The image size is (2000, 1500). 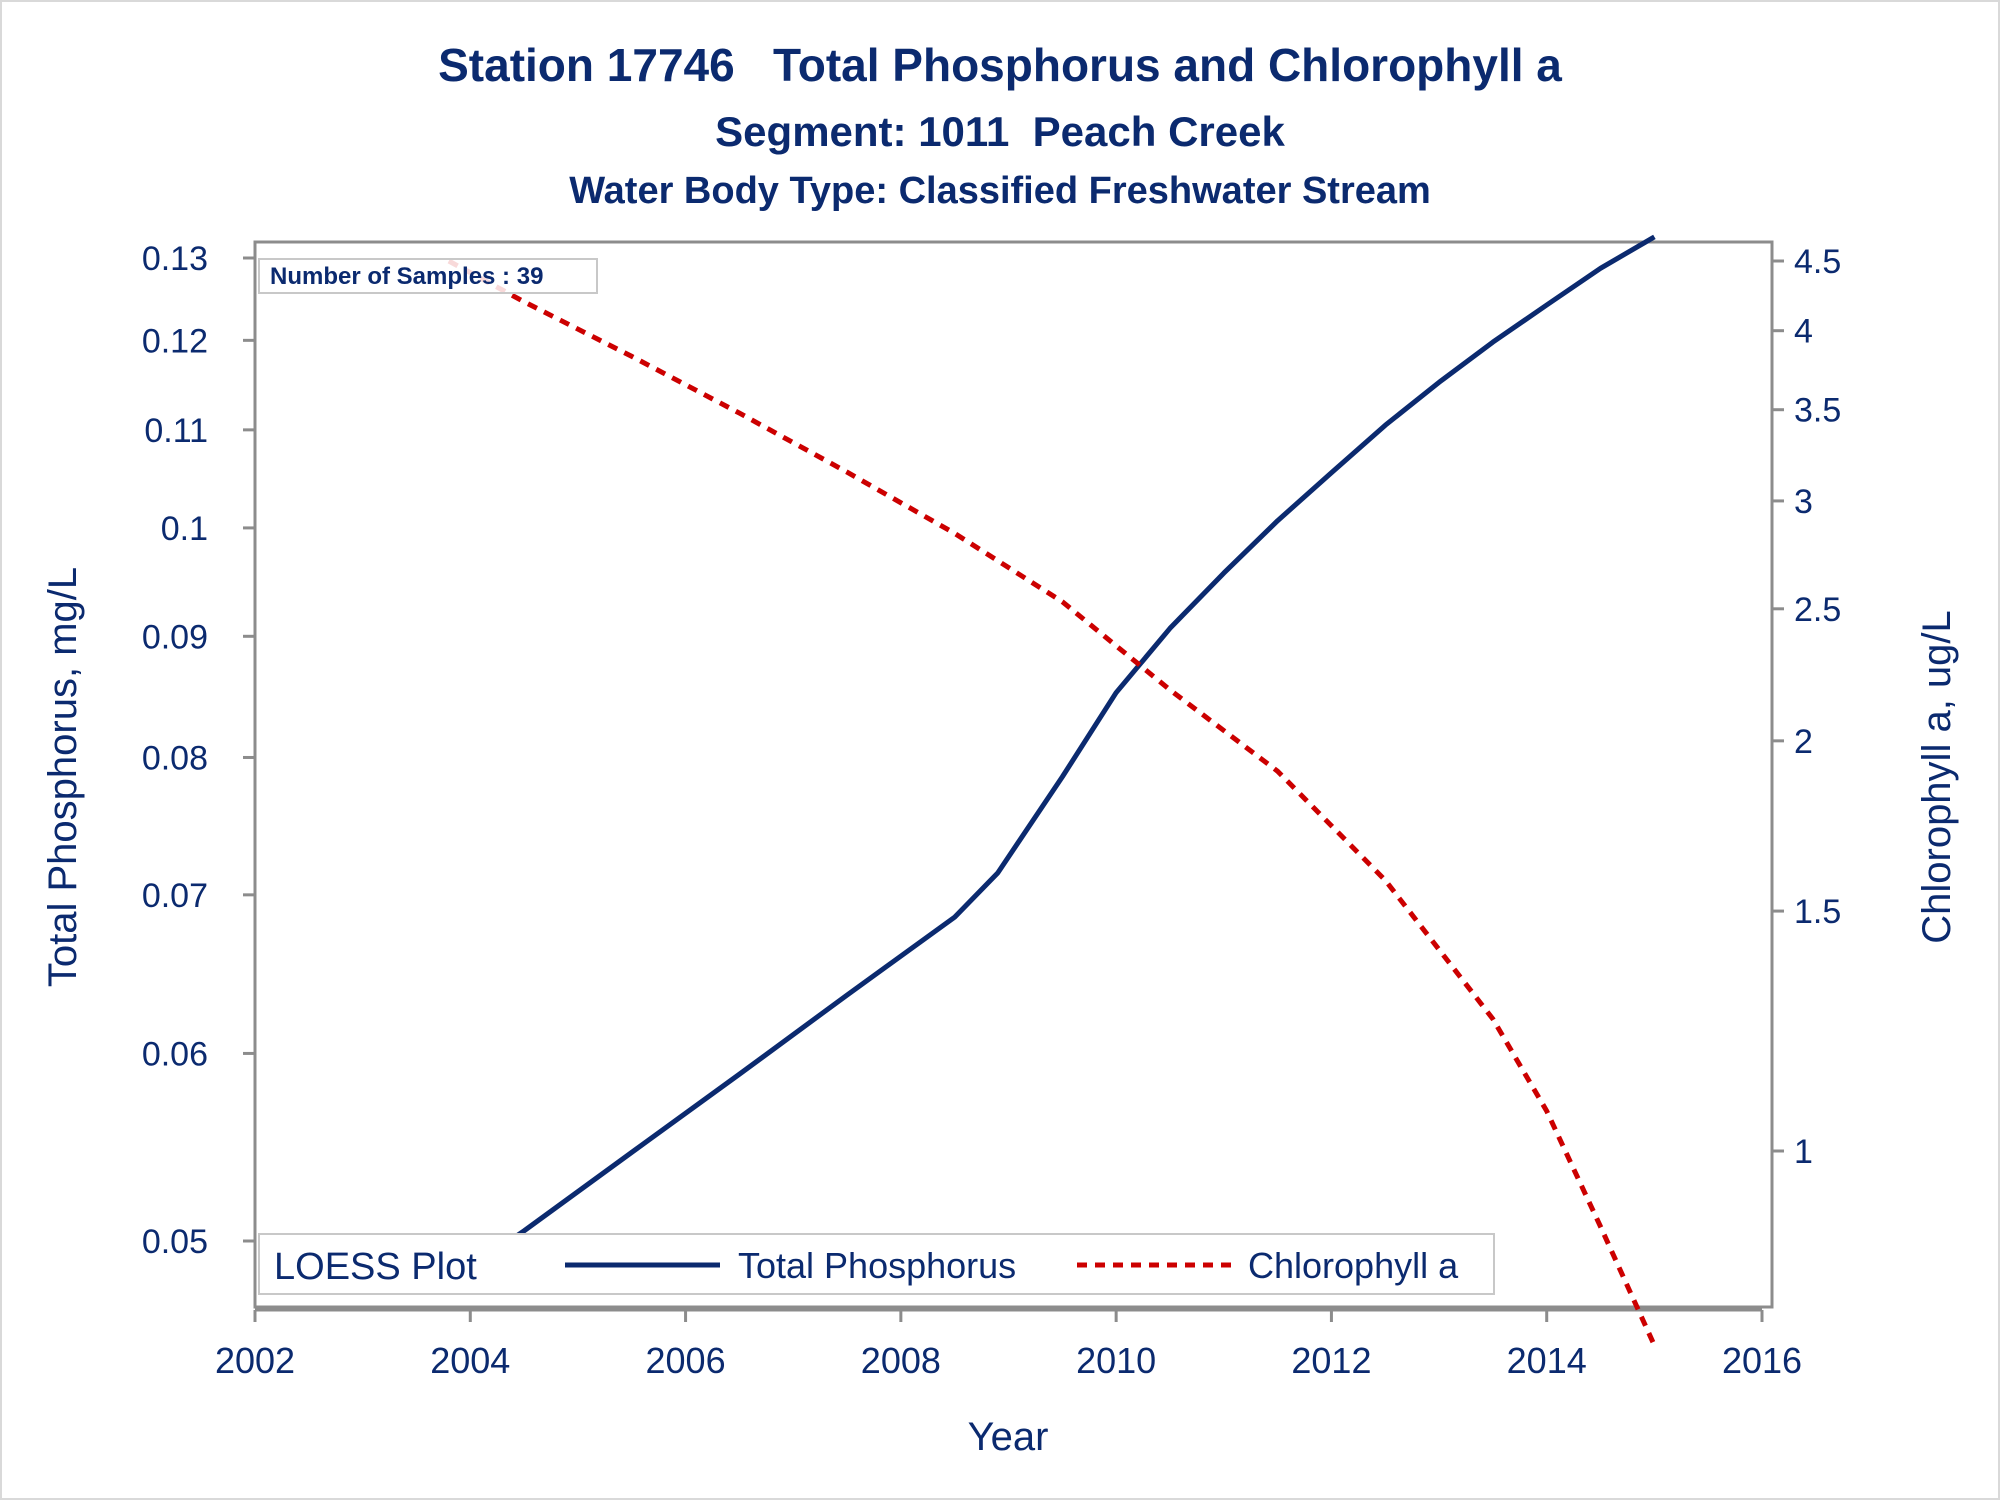 What do you see at coordinates (1353, 1265) in the screenshot?
I see `legend-label-chlorophyll-a: Chlorophyll a` at bounding box center [1353, 1265].